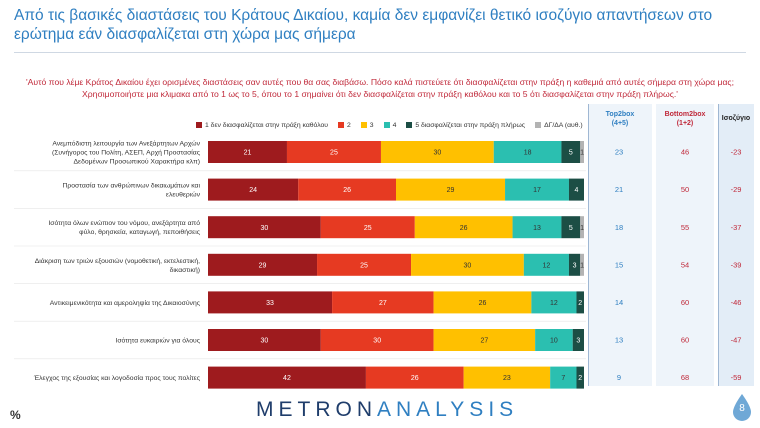  I want to click on balance-value: -46, so click(736, 302).